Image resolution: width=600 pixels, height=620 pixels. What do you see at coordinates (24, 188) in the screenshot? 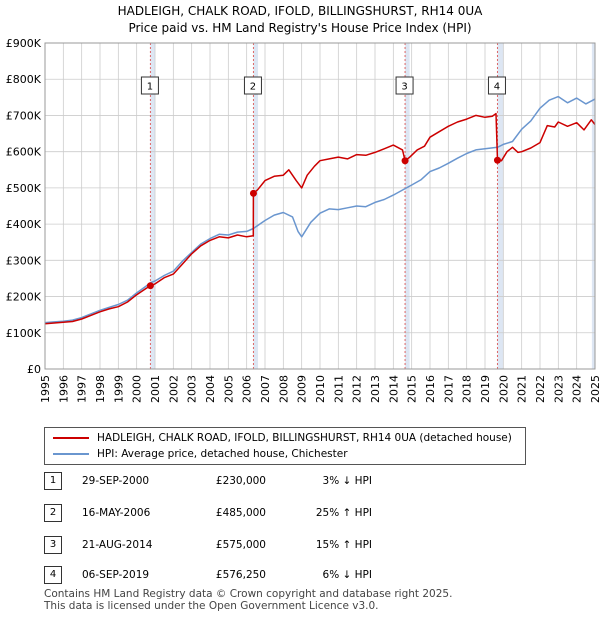
I see `y-tick-label: £500K` at bounding box center [24, 188].